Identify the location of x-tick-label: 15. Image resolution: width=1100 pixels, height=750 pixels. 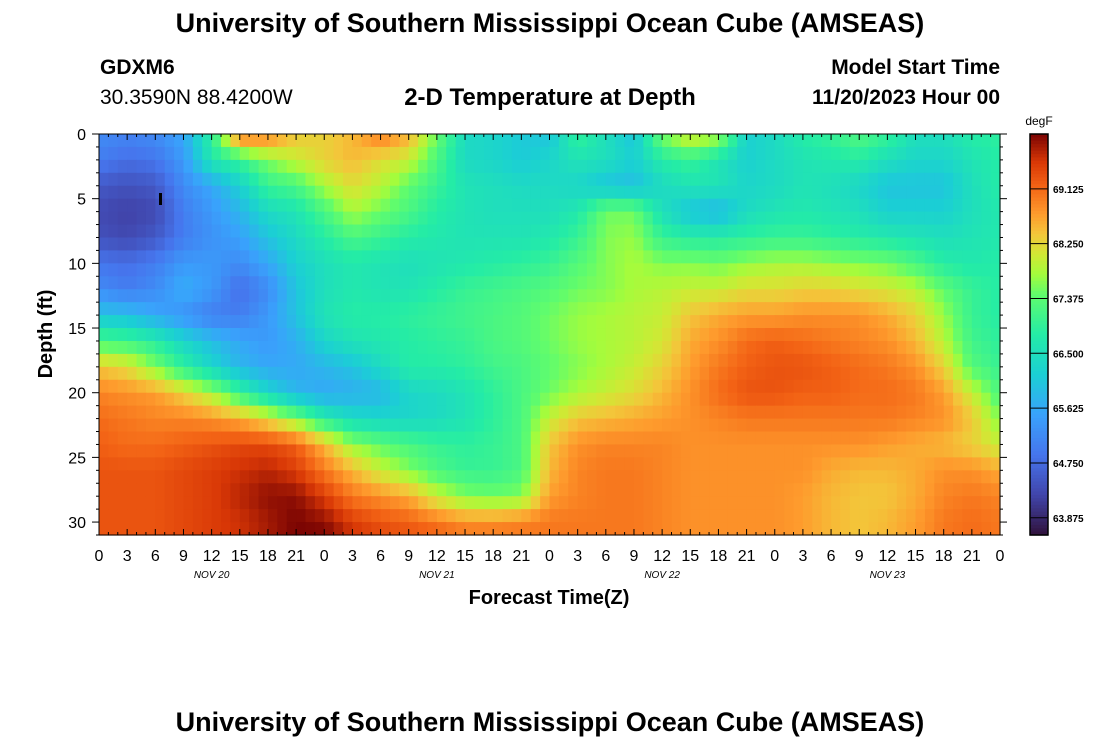
(916, 556).